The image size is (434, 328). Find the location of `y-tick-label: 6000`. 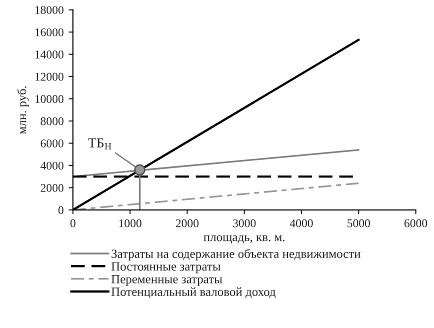

y-tick-label: 6000 is located at coordinates (52, 143).